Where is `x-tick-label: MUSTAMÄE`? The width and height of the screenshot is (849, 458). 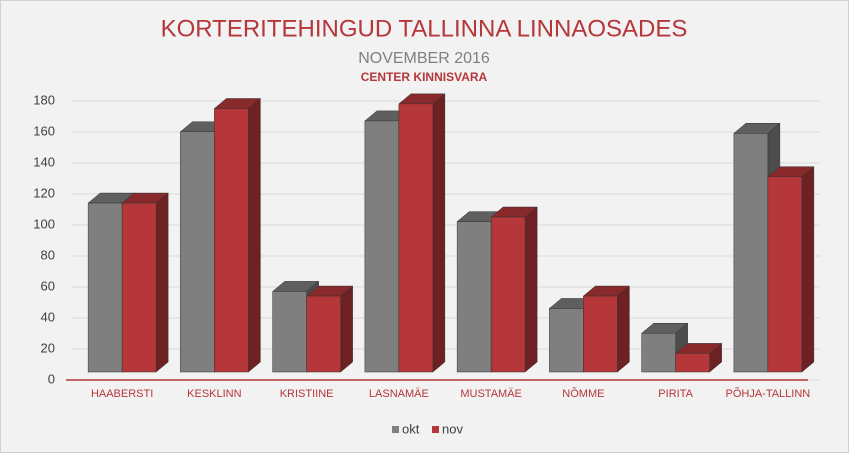
x-tick-label: MUSTAMÄE is located at coordinates (491, 394).